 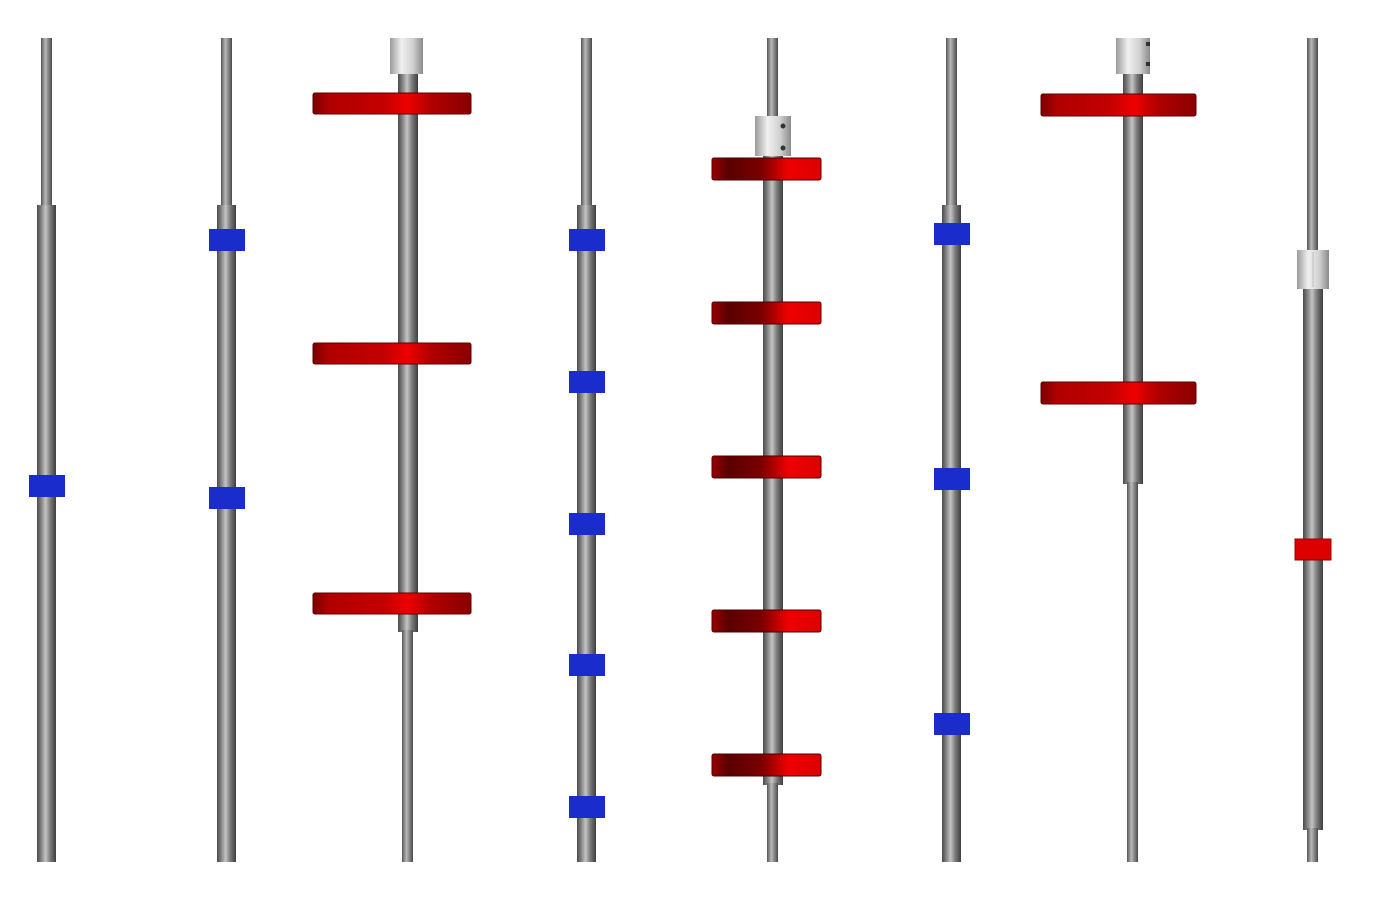 I want to click on rod-5-collar, so click(x=773, y=136).